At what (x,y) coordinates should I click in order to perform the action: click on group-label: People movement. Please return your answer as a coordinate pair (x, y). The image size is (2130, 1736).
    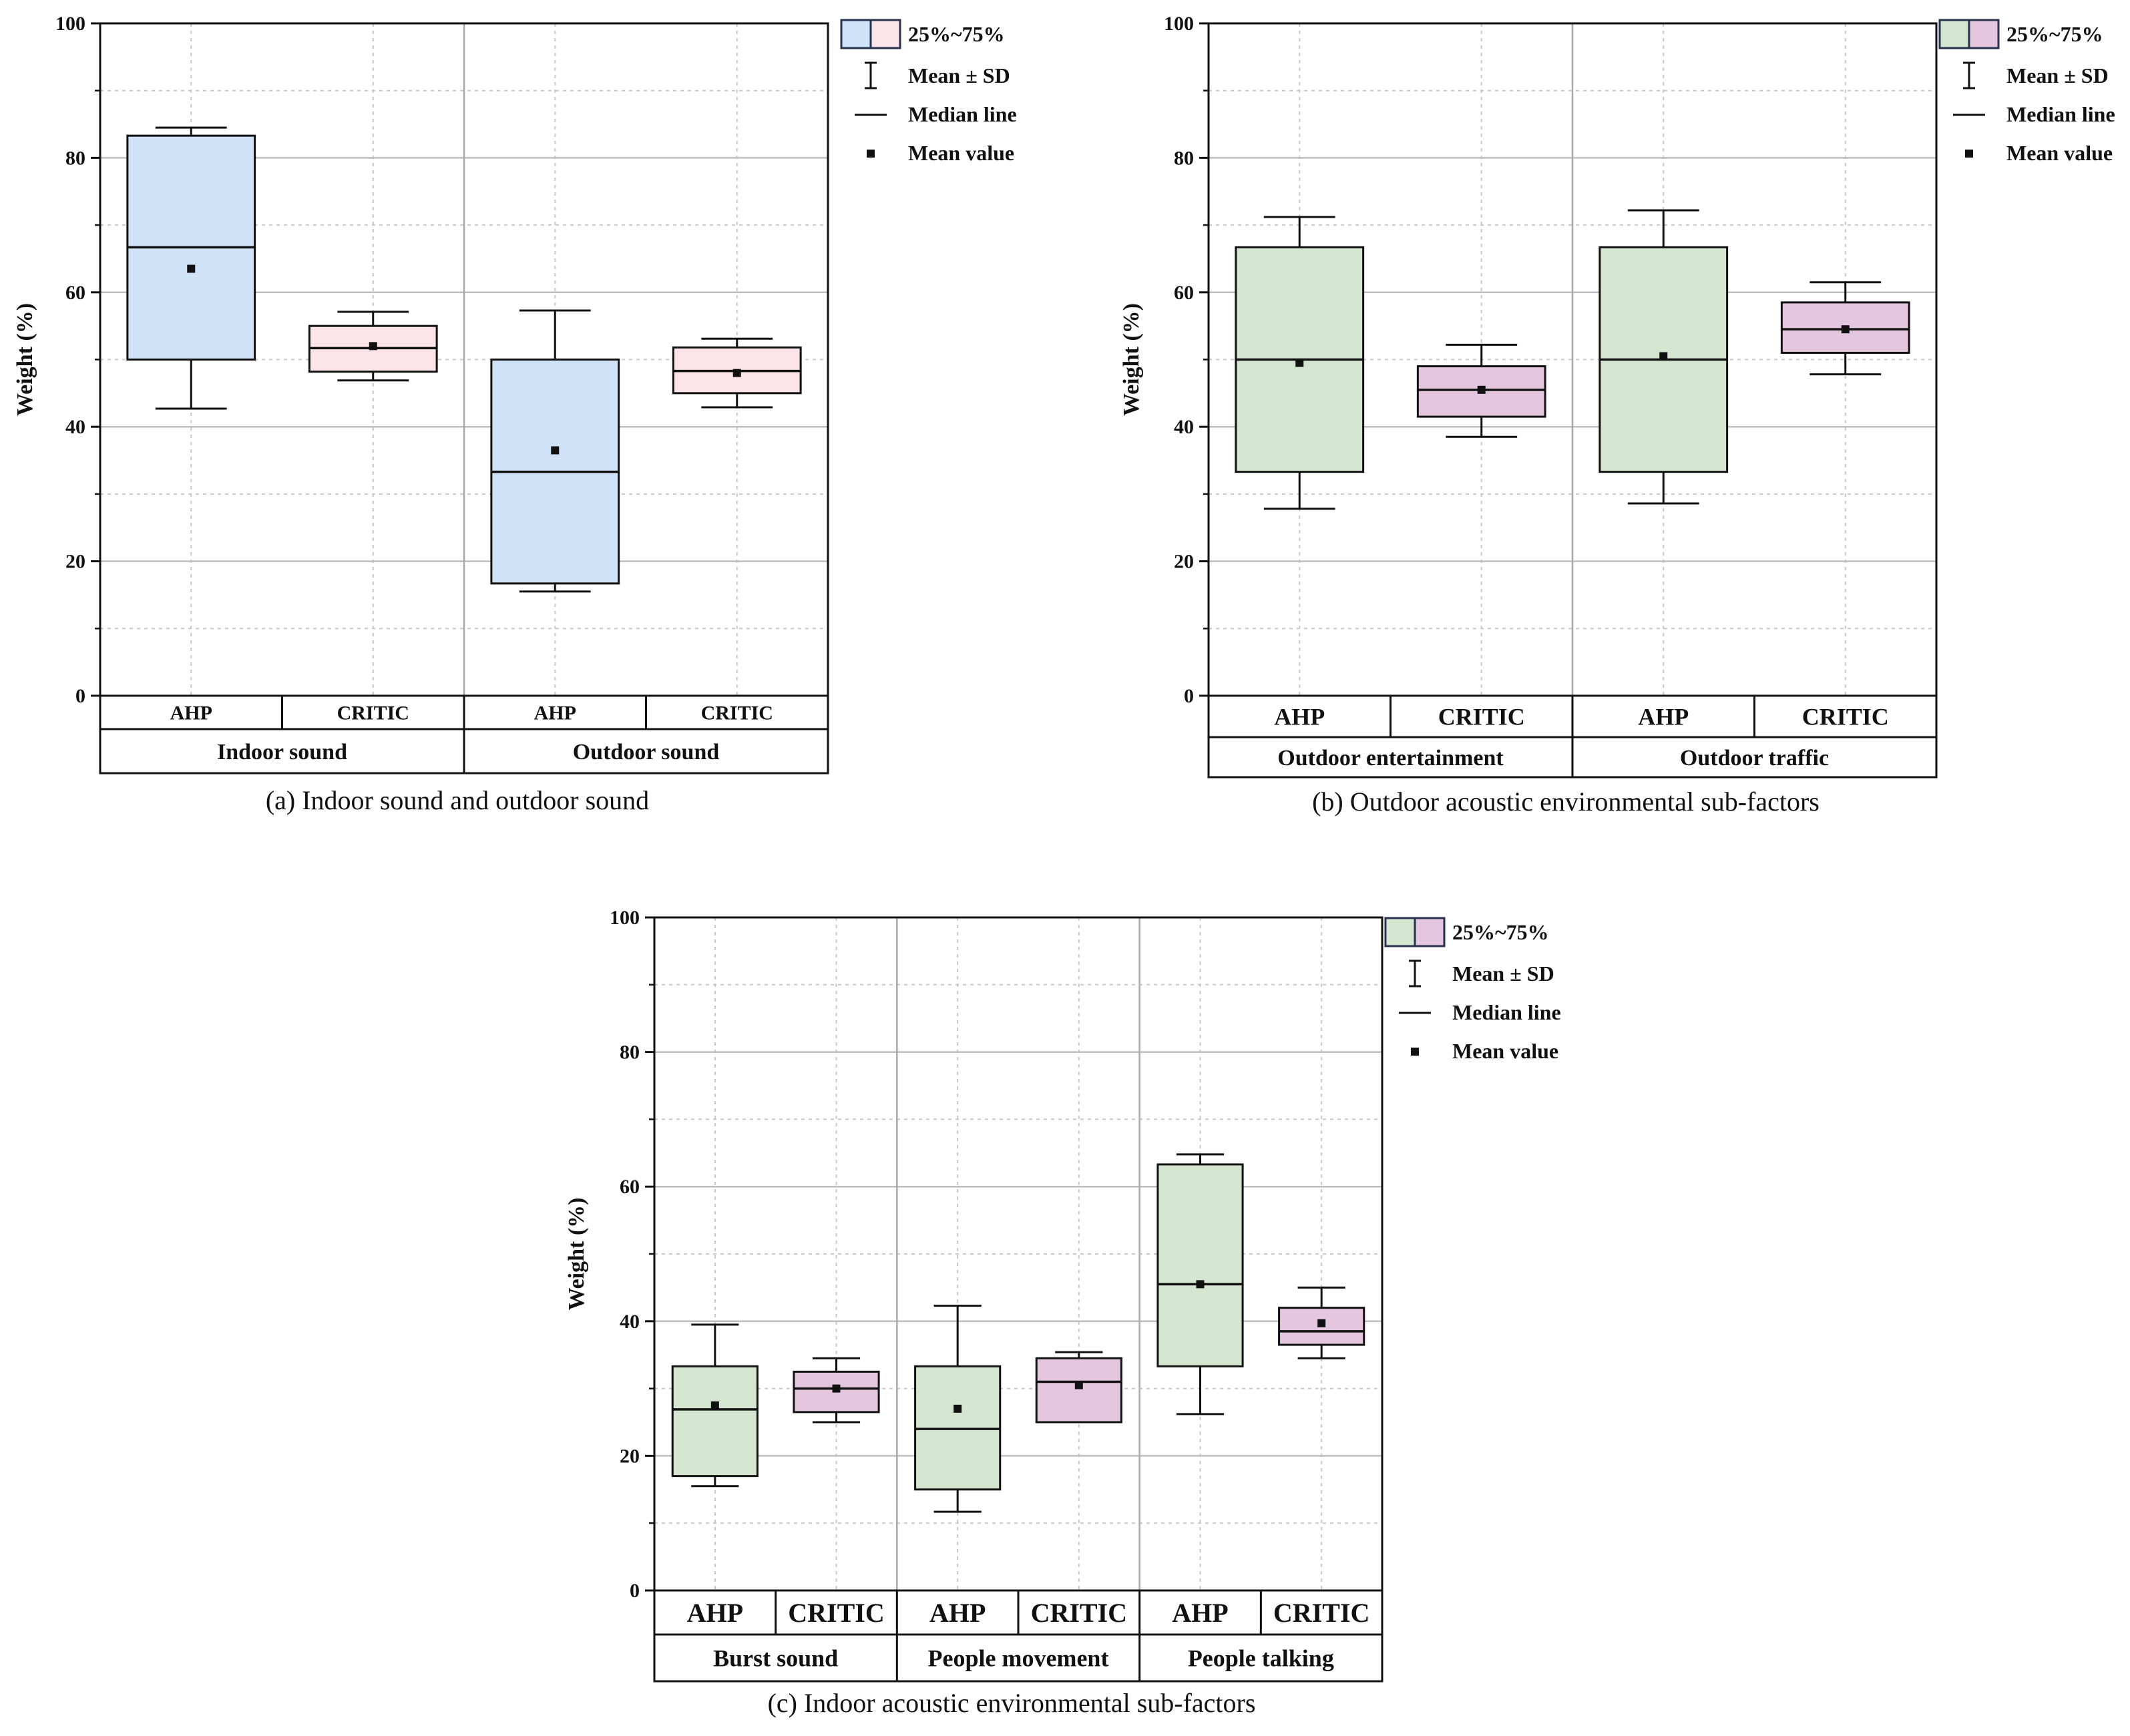
    Looking at the image, I should click on (1019, 1658).